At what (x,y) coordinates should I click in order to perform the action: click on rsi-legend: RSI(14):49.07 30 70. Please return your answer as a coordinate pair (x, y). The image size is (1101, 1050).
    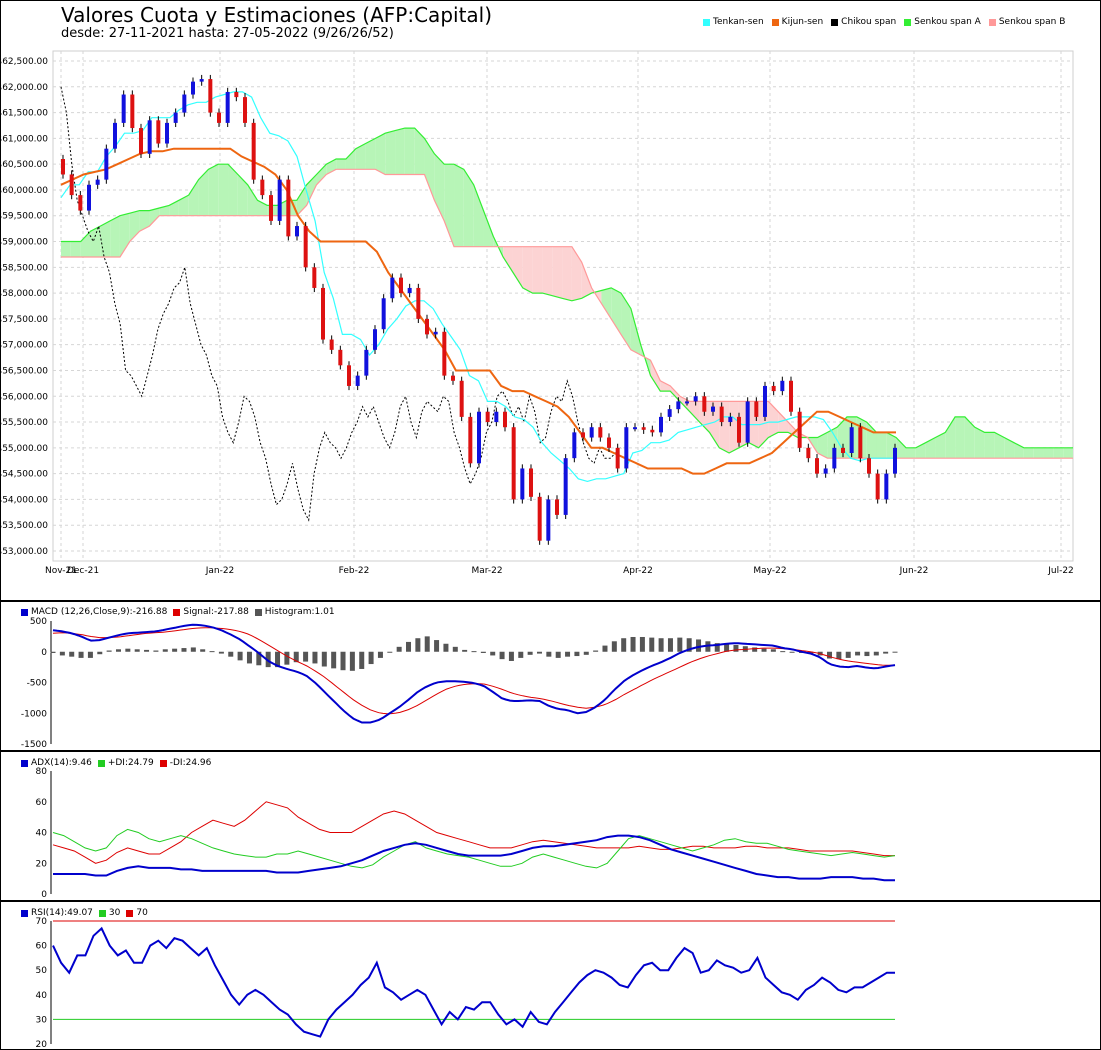
    Looking at the image, I should click on (84, 913).